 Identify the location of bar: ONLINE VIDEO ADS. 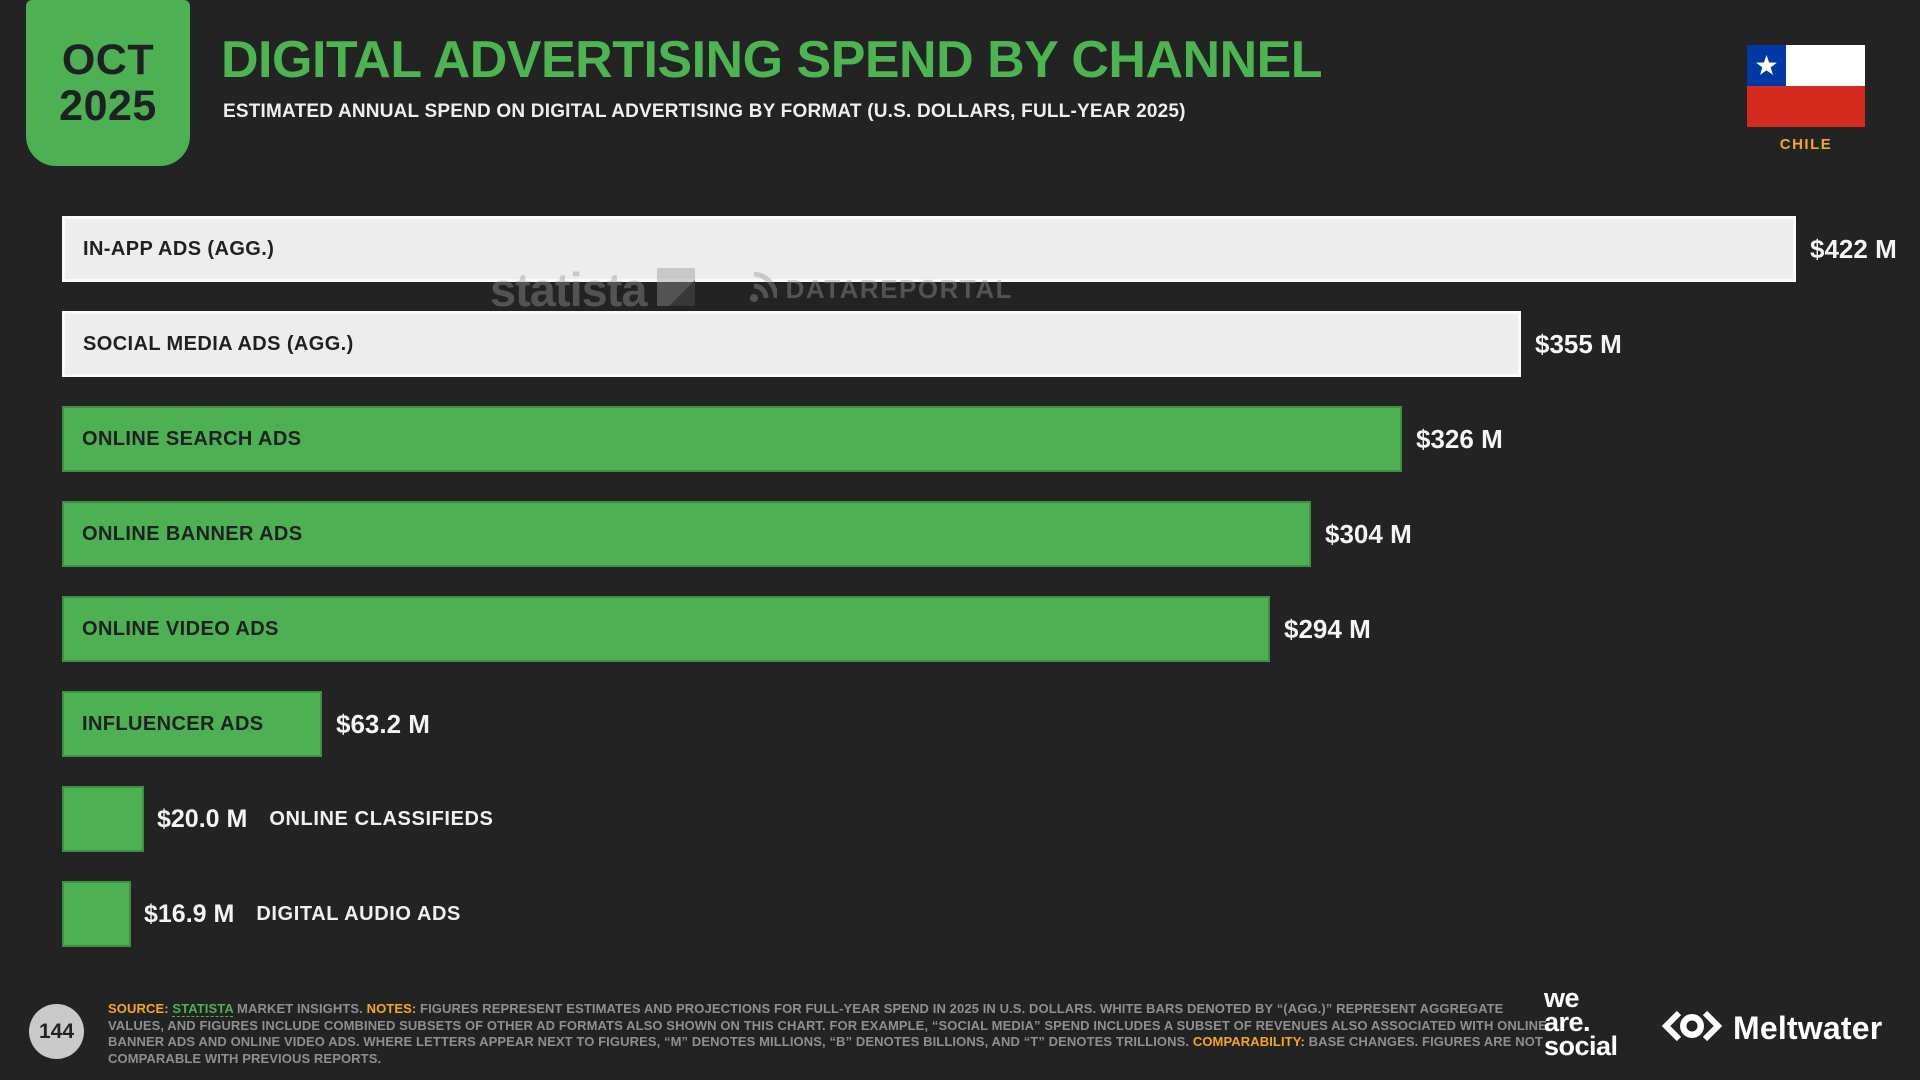
(666, 629).